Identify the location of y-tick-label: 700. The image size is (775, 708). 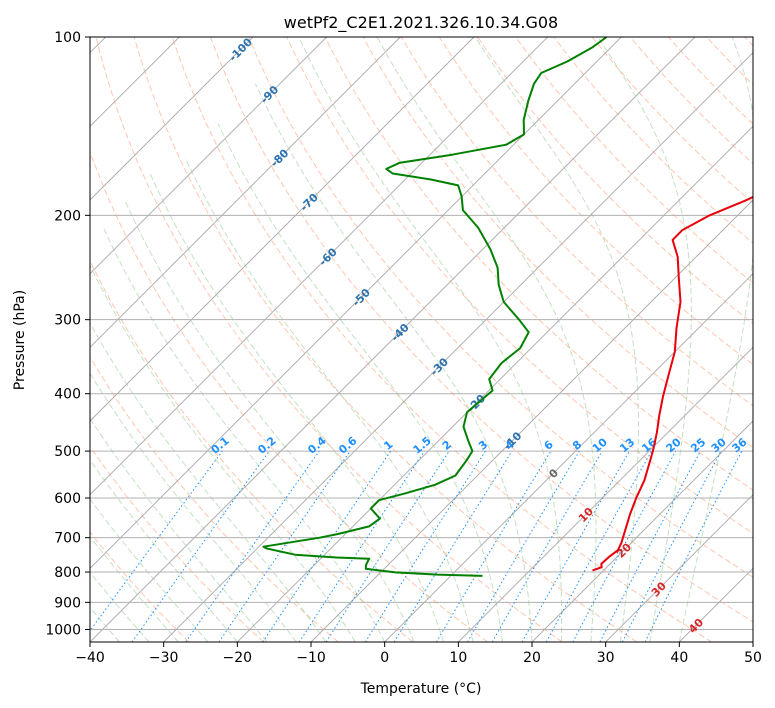
(67, 539).